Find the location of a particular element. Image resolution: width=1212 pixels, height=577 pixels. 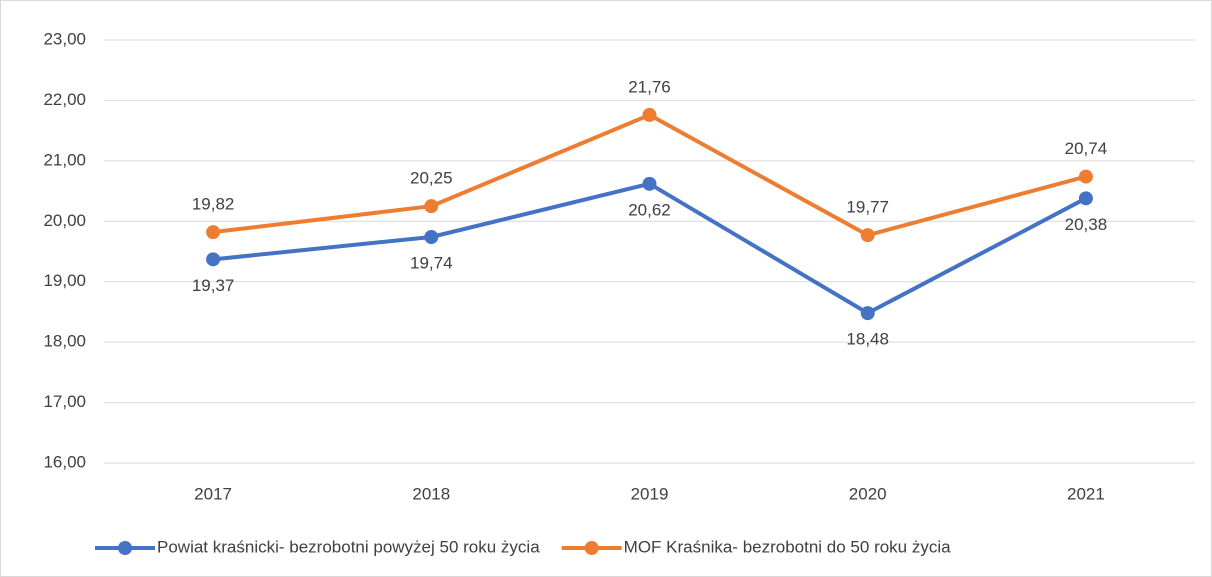

y-tick-label: 18,00 is located at coordinates (64, 341).